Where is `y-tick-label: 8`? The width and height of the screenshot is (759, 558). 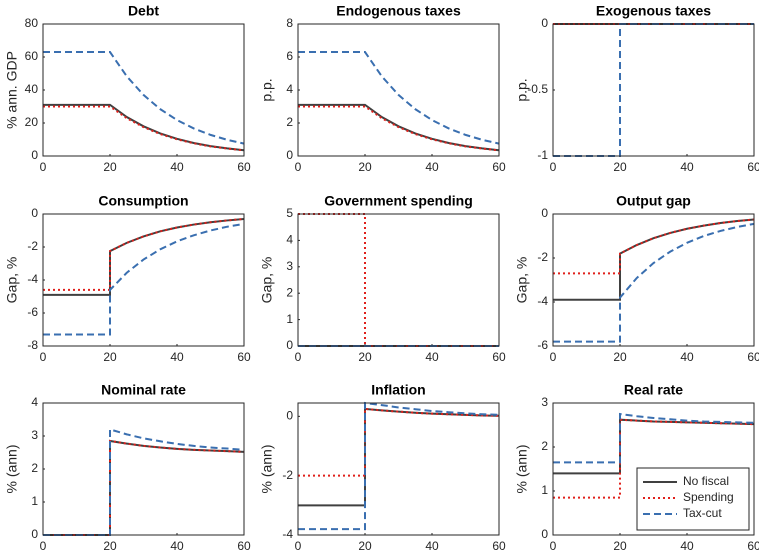 y-tick-label: 8 is located at coordinates (289, 23).